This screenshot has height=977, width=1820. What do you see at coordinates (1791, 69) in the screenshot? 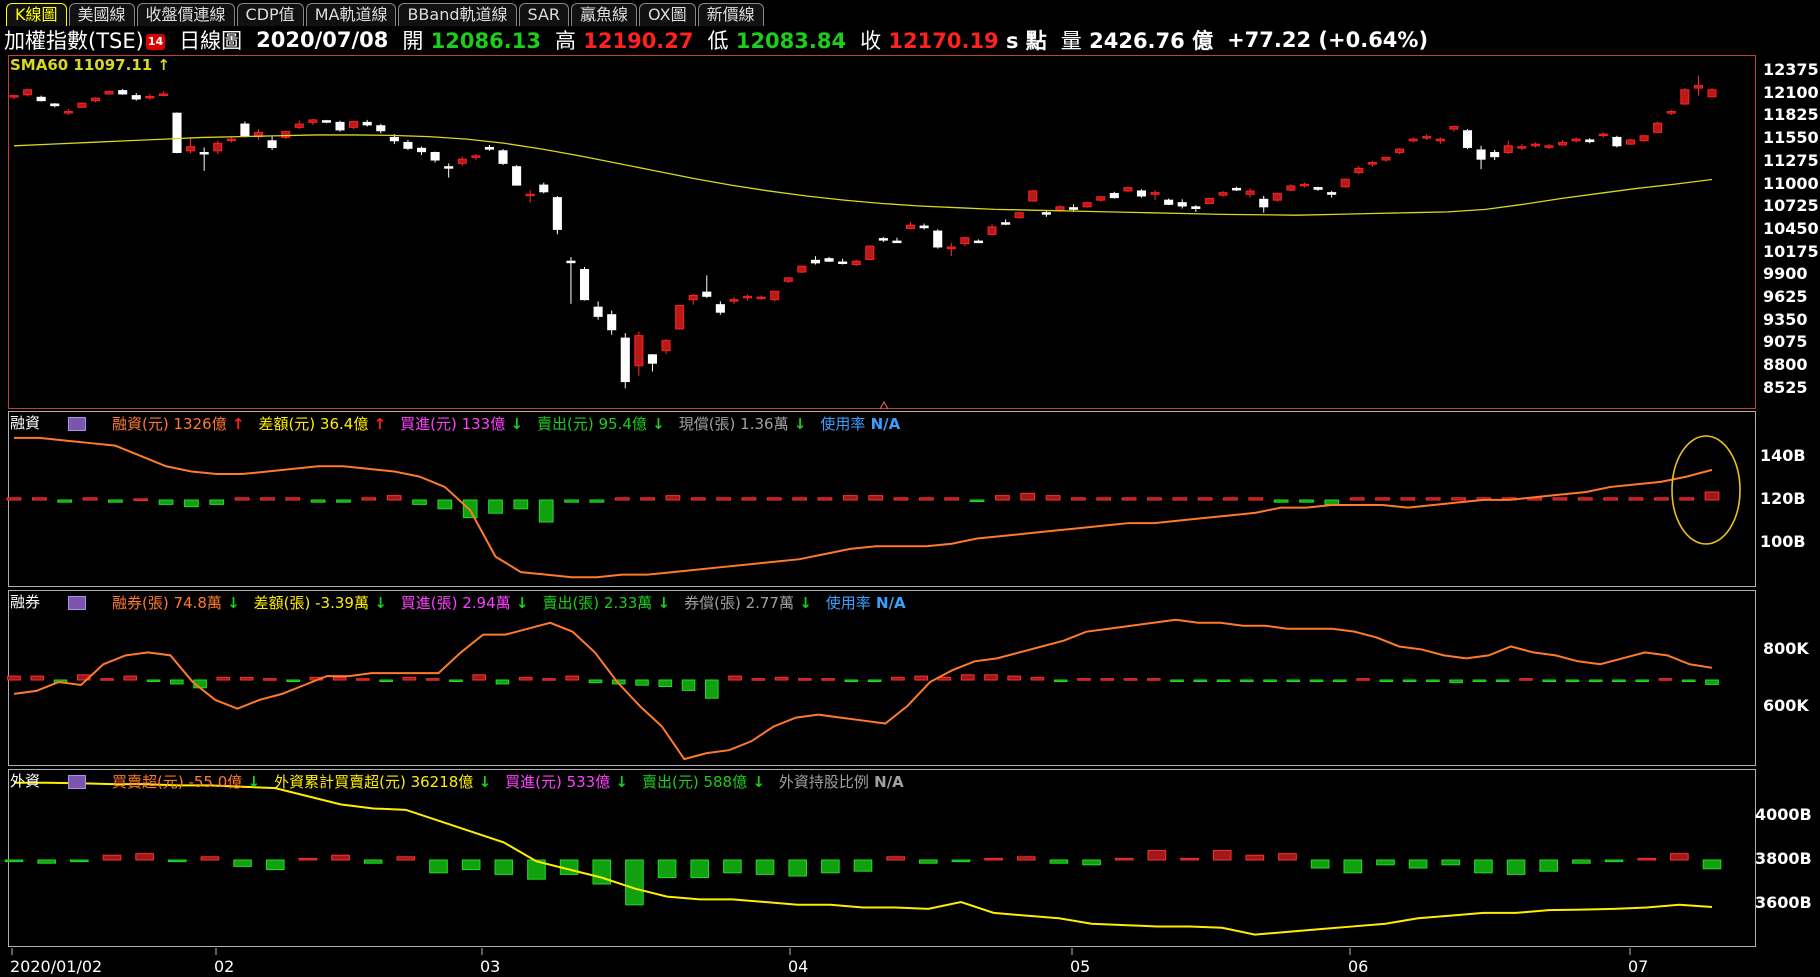
I see `price-tick-label: 12375` at bounding box center [1791, 69].